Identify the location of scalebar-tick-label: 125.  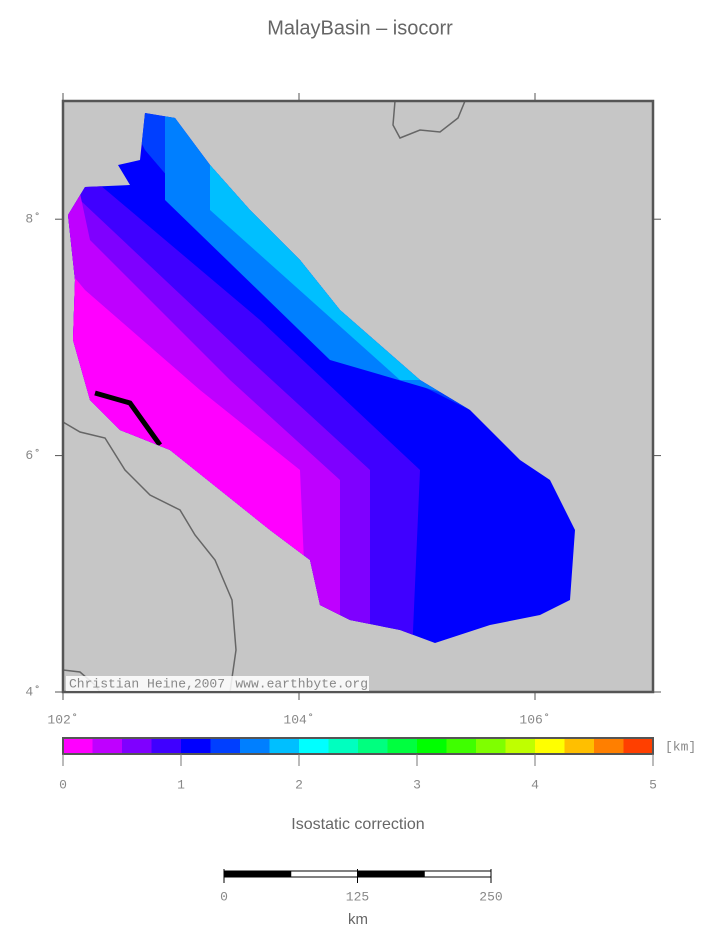
(357, 896).